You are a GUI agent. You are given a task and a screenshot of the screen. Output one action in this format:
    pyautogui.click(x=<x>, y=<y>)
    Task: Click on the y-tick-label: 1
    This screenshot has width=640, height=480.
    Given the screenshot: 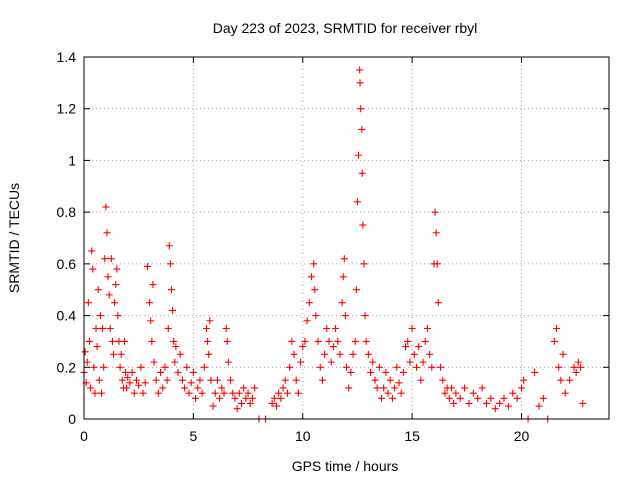 What is the action you would take?
    pyautogui.click(x=72, y=160)
    